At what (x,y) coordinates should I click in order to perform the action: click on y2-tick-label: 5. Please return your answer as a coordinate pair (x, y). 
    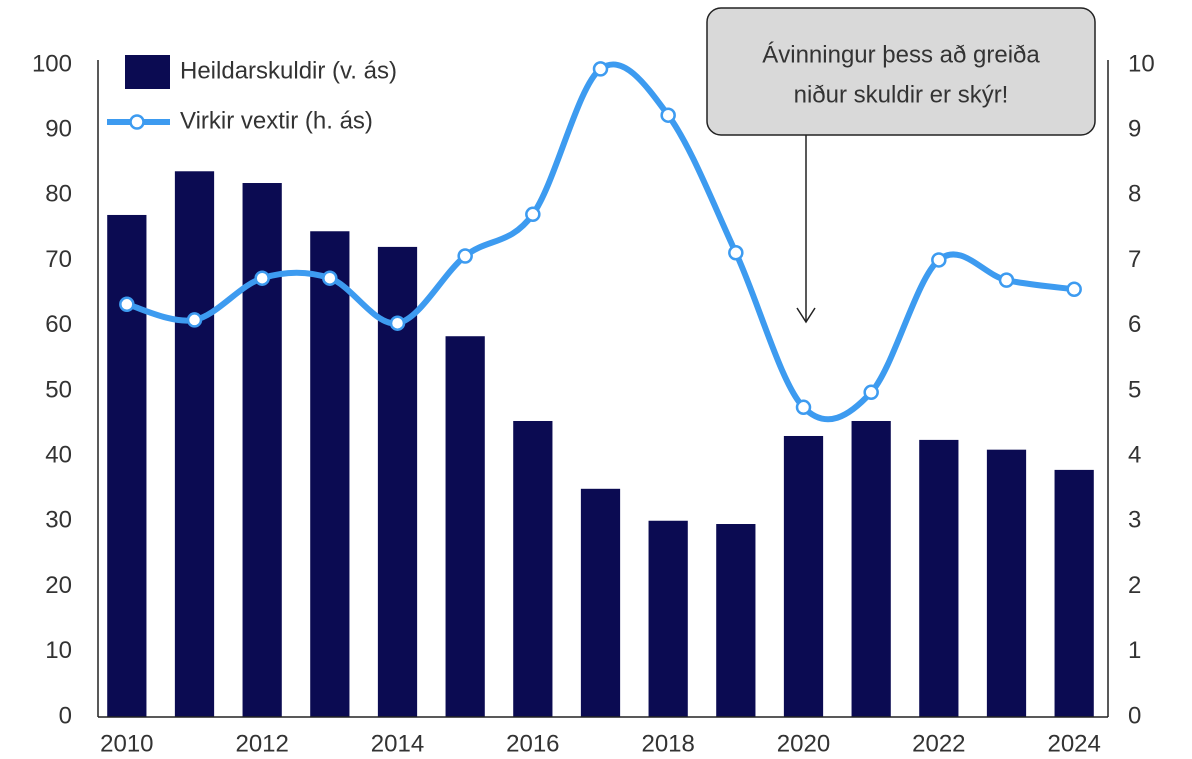
    Looking at the image, I should click on (1134, 389).